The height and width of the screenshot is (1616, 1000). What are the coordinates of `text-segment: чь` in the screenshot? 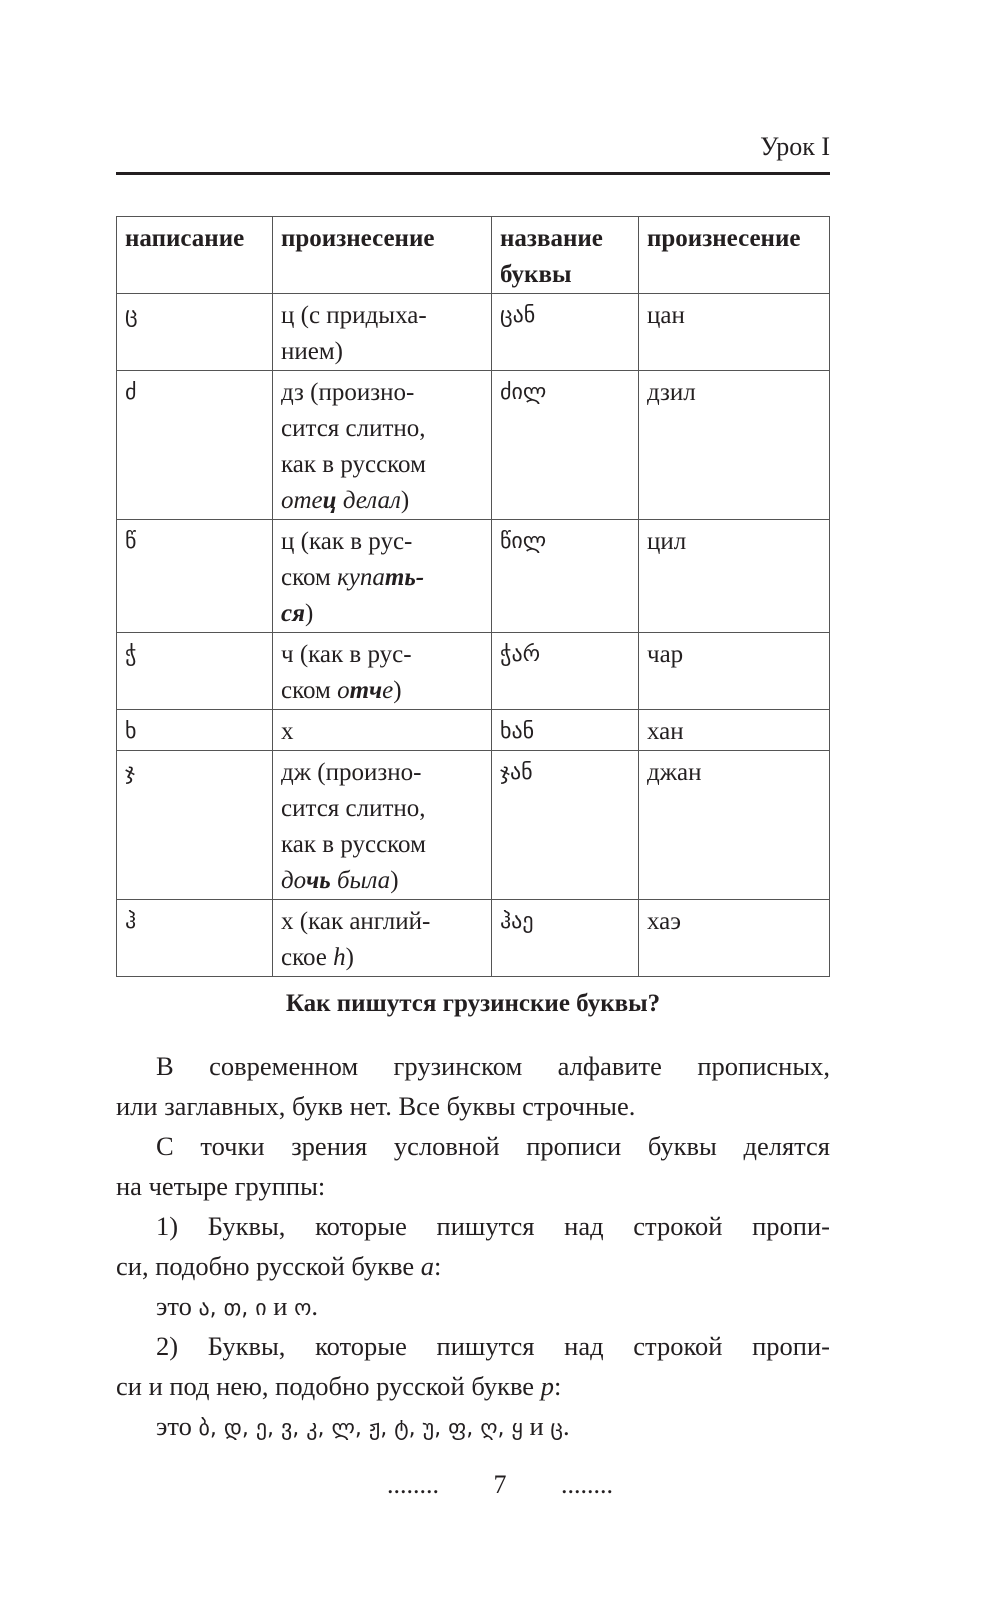 It's located at (318, 880).